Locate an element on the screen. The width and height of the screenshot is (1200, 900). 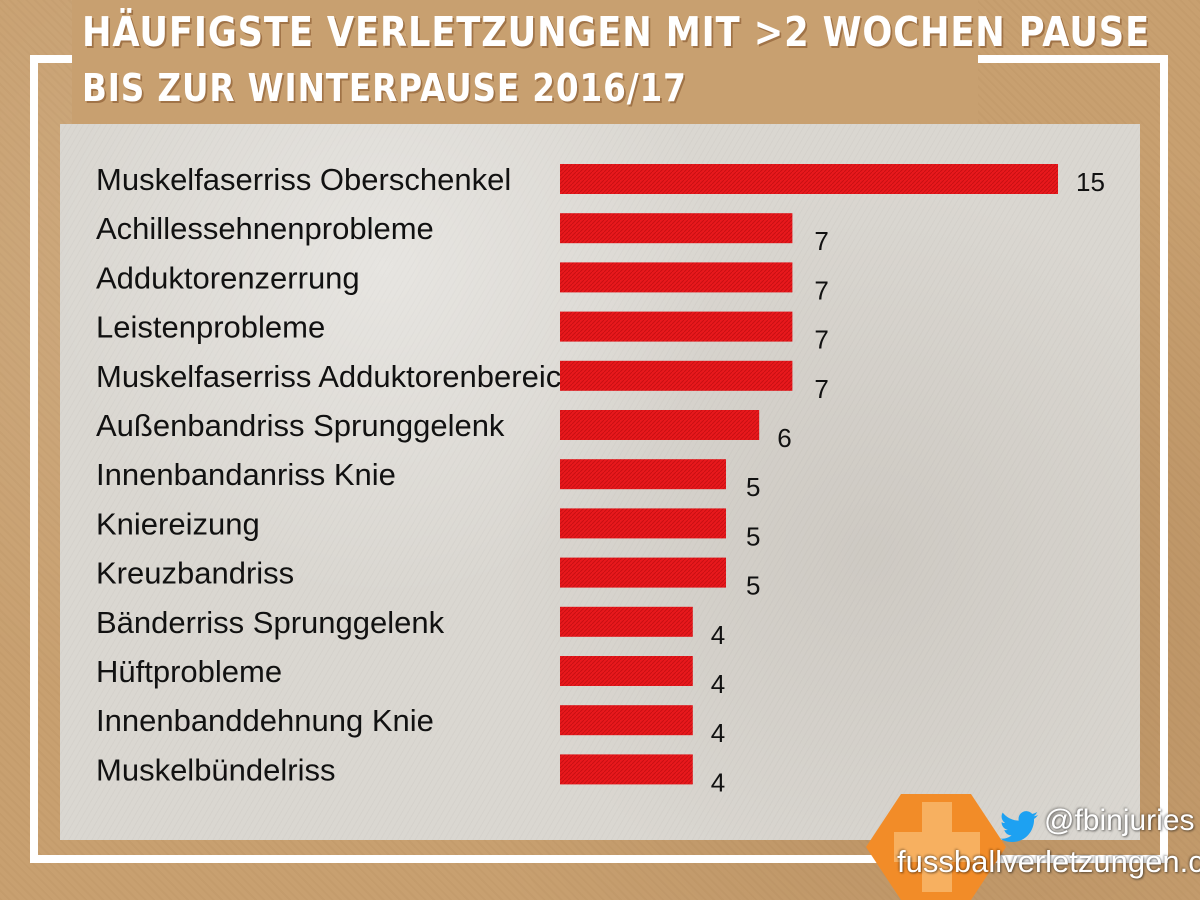
category-label: Leistenprobleme is located at coordinates (210, 327).